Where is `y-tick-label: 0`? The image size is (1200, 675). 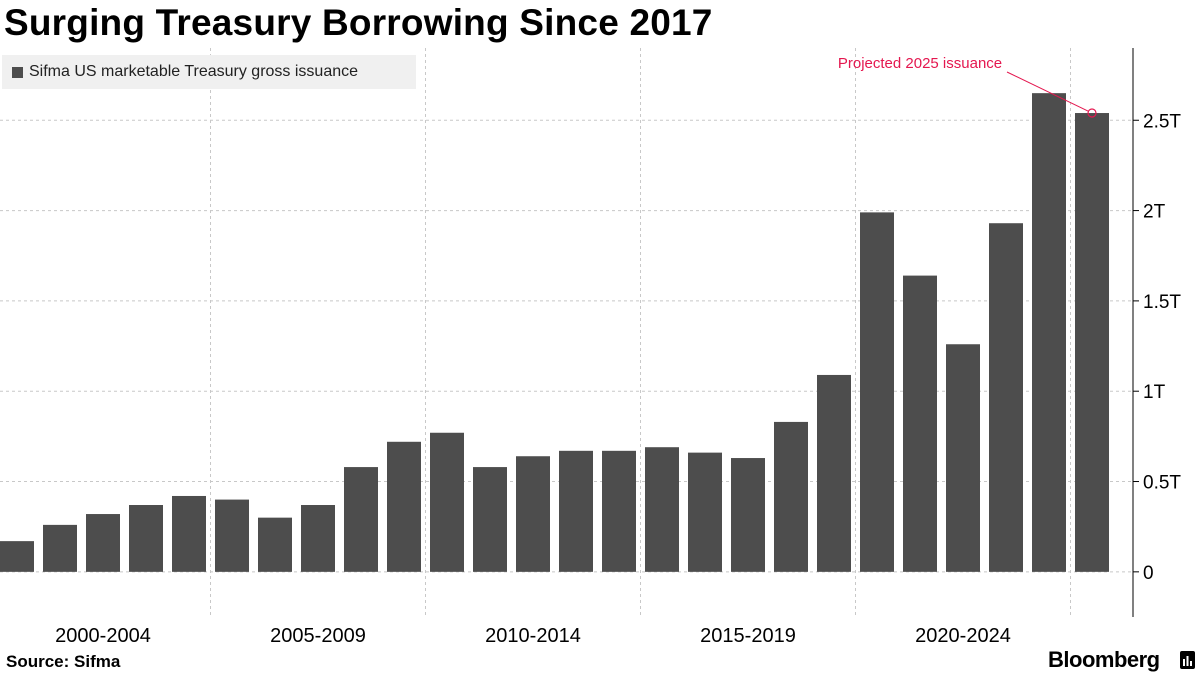 y-tick-label: 0 is located at coordinates (1148, 573).